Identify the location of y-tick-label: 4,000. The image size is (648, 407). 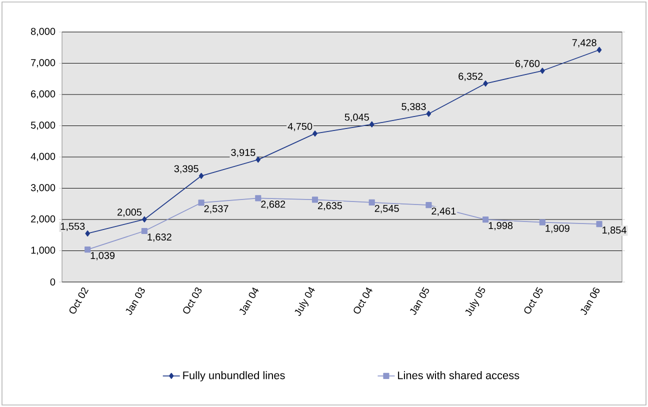
(43, 157).